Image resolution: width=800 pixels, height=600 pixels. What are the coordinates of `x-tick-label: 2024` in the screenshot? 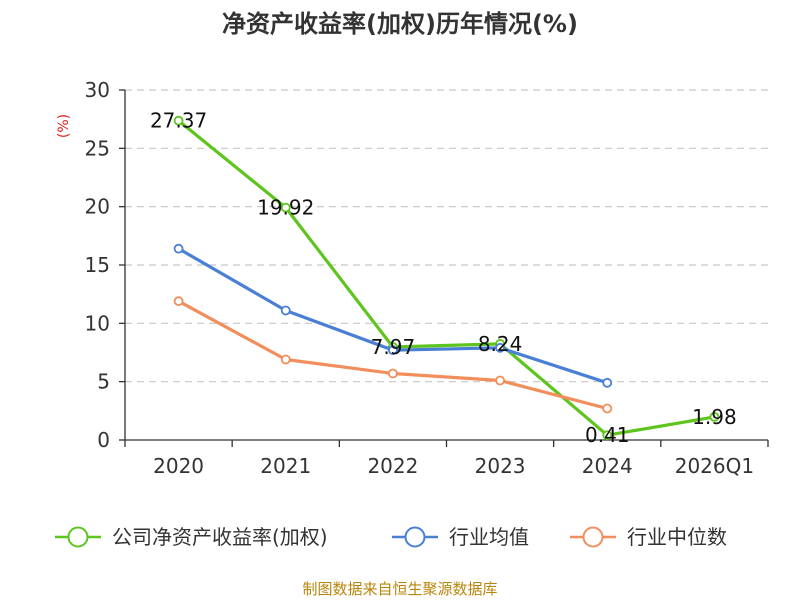 It's located at (607, 466).